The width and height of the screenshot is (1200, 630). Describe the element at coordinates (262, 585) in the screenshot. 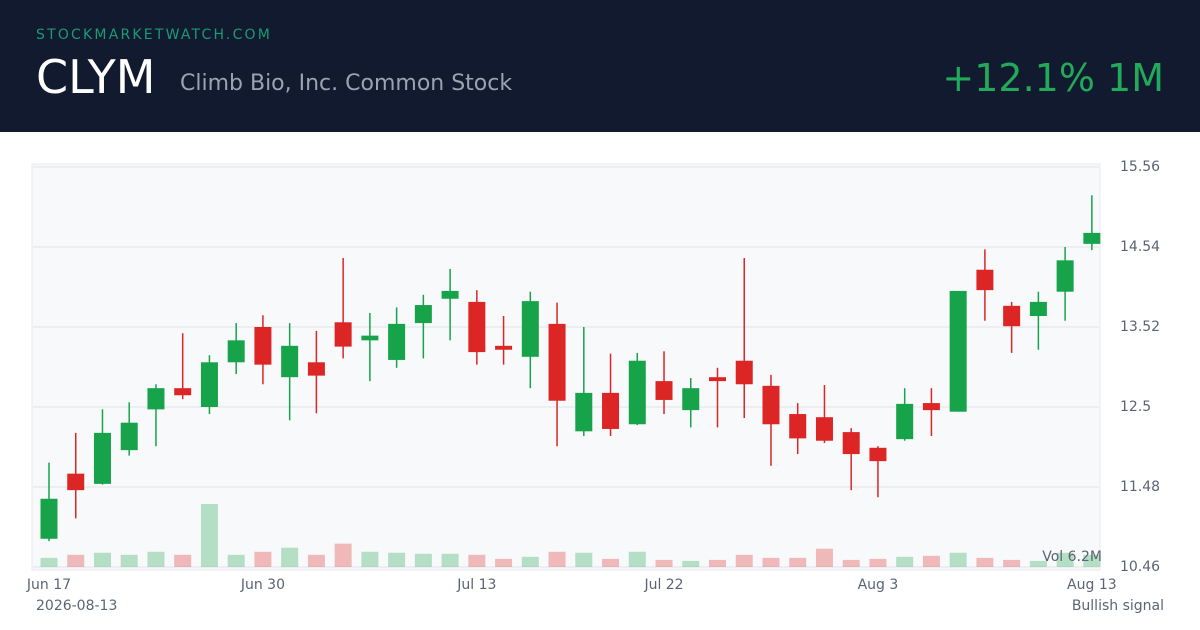

I see `x-tick-label: Jun 30` at that location.